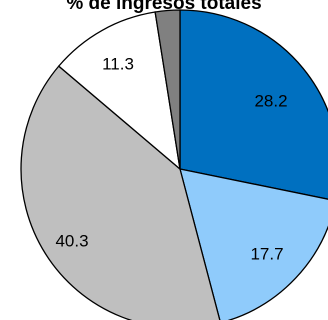 The height and width of the screenshot is (320, 328). I want to click on slice-label-3: 40.3, so click(71, 240).